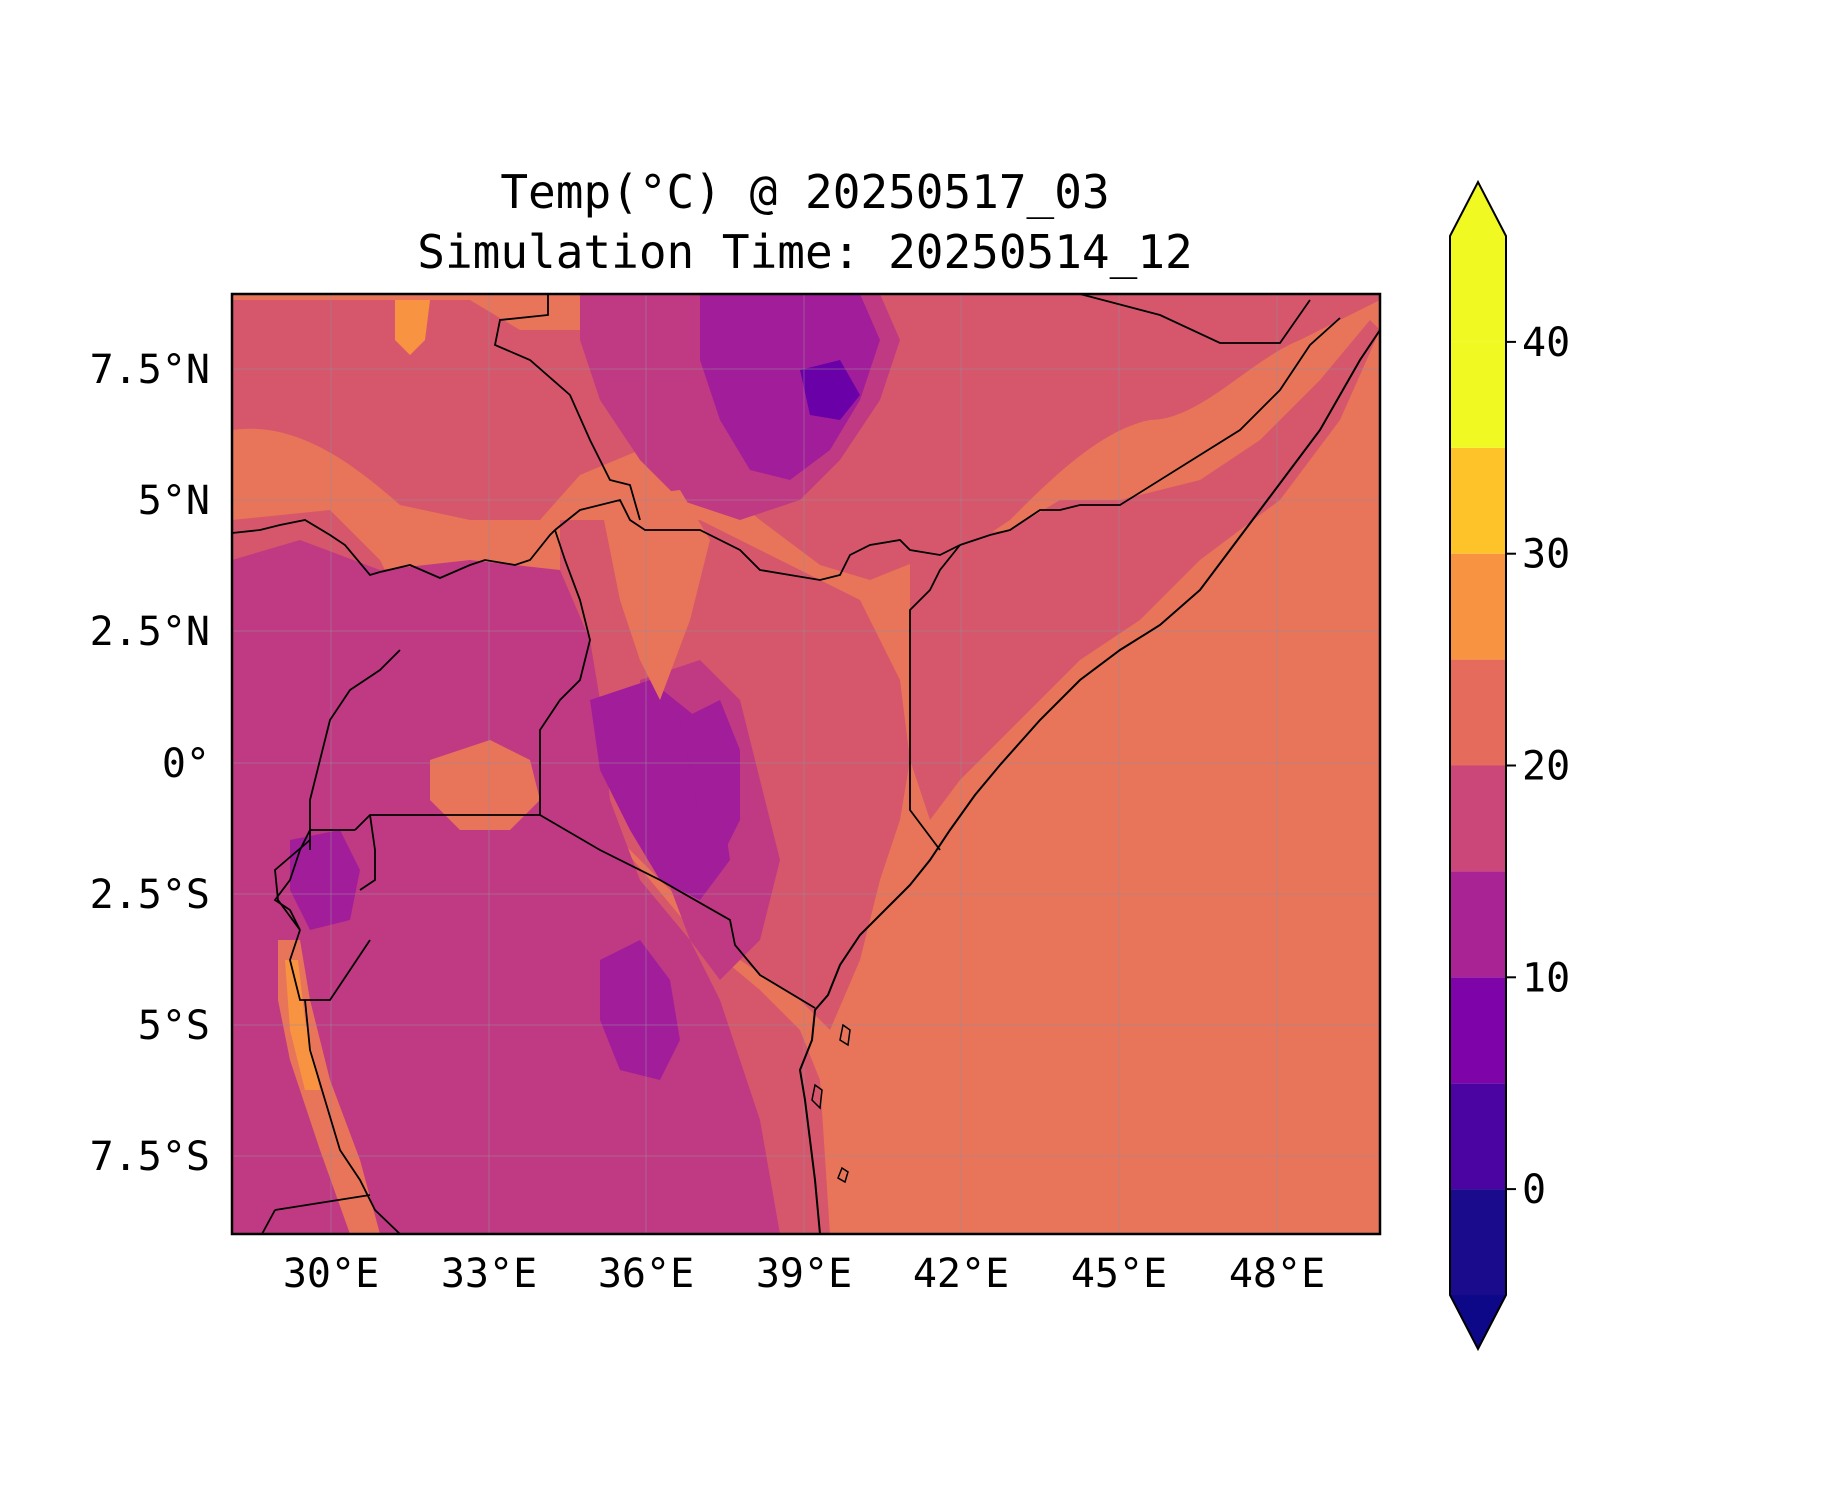 This screenshot has width=1833, height=1500. What do you see at coordinates (1546, 978) in the screenshot?
I see `colorbar-tick-label: 10` at bounding box center [1546, 978].